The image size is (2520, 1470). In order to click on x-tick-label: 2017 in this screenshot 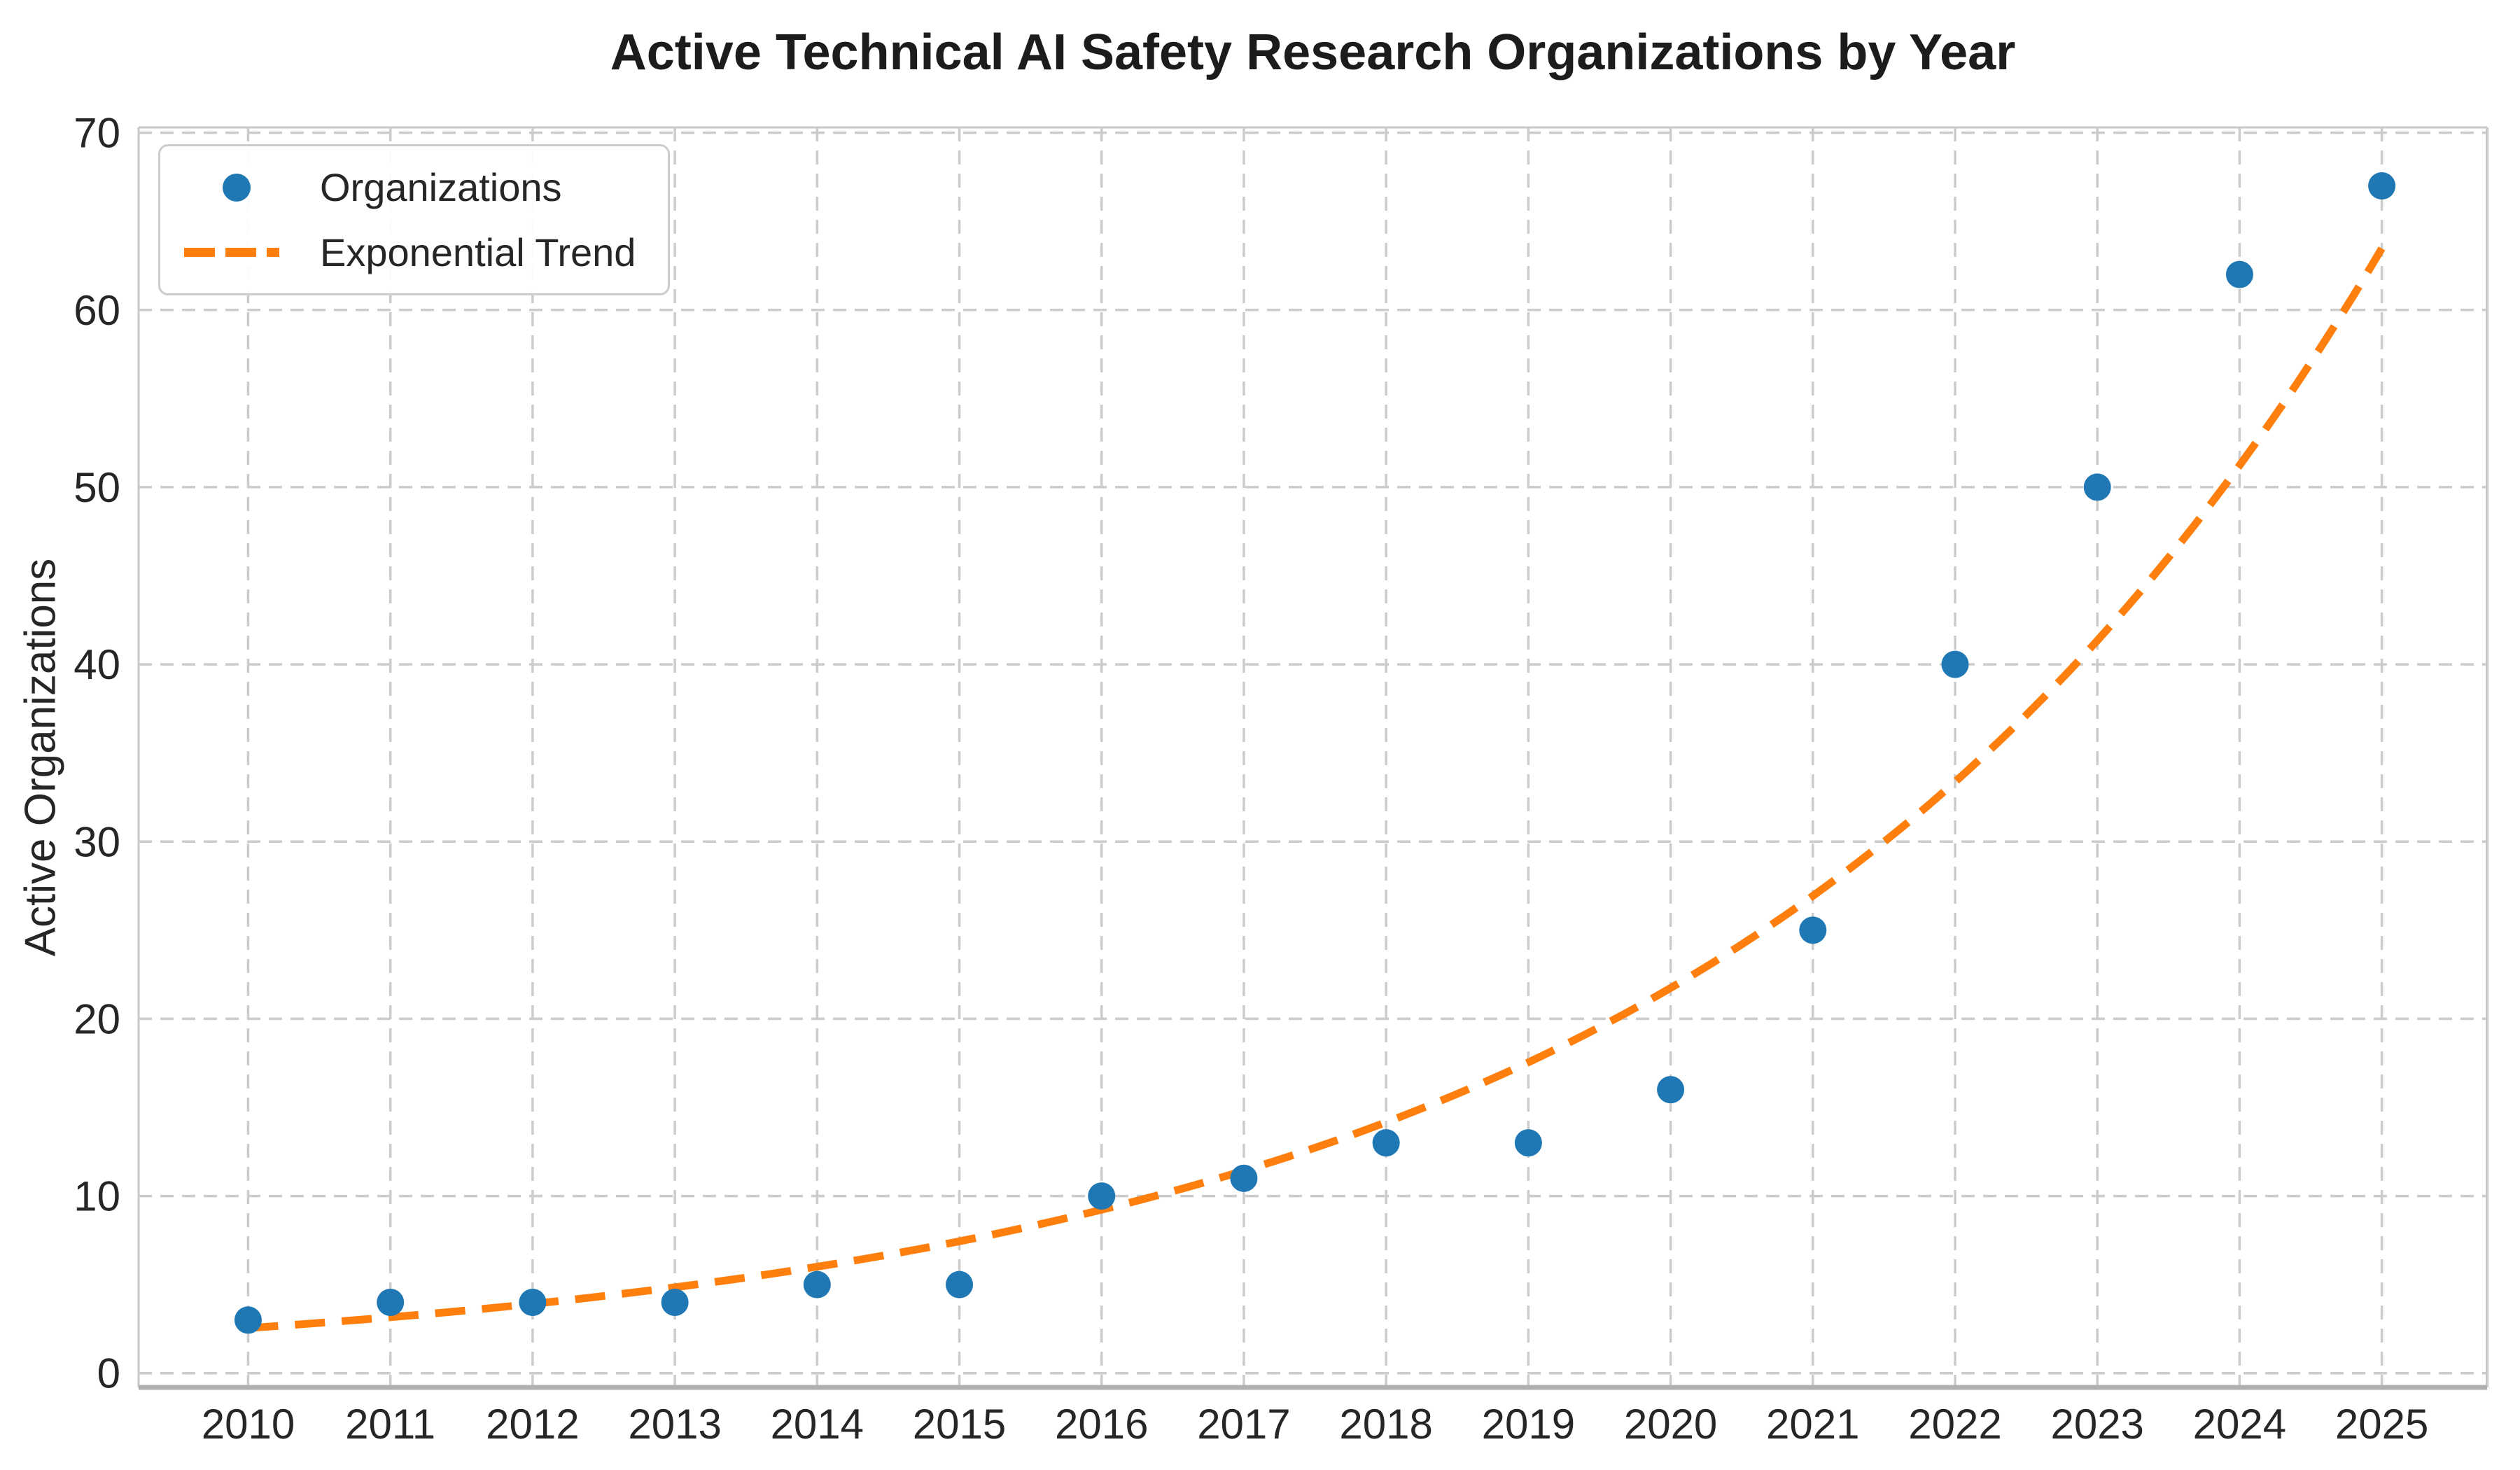, I will do `click(1243, 1424)`.